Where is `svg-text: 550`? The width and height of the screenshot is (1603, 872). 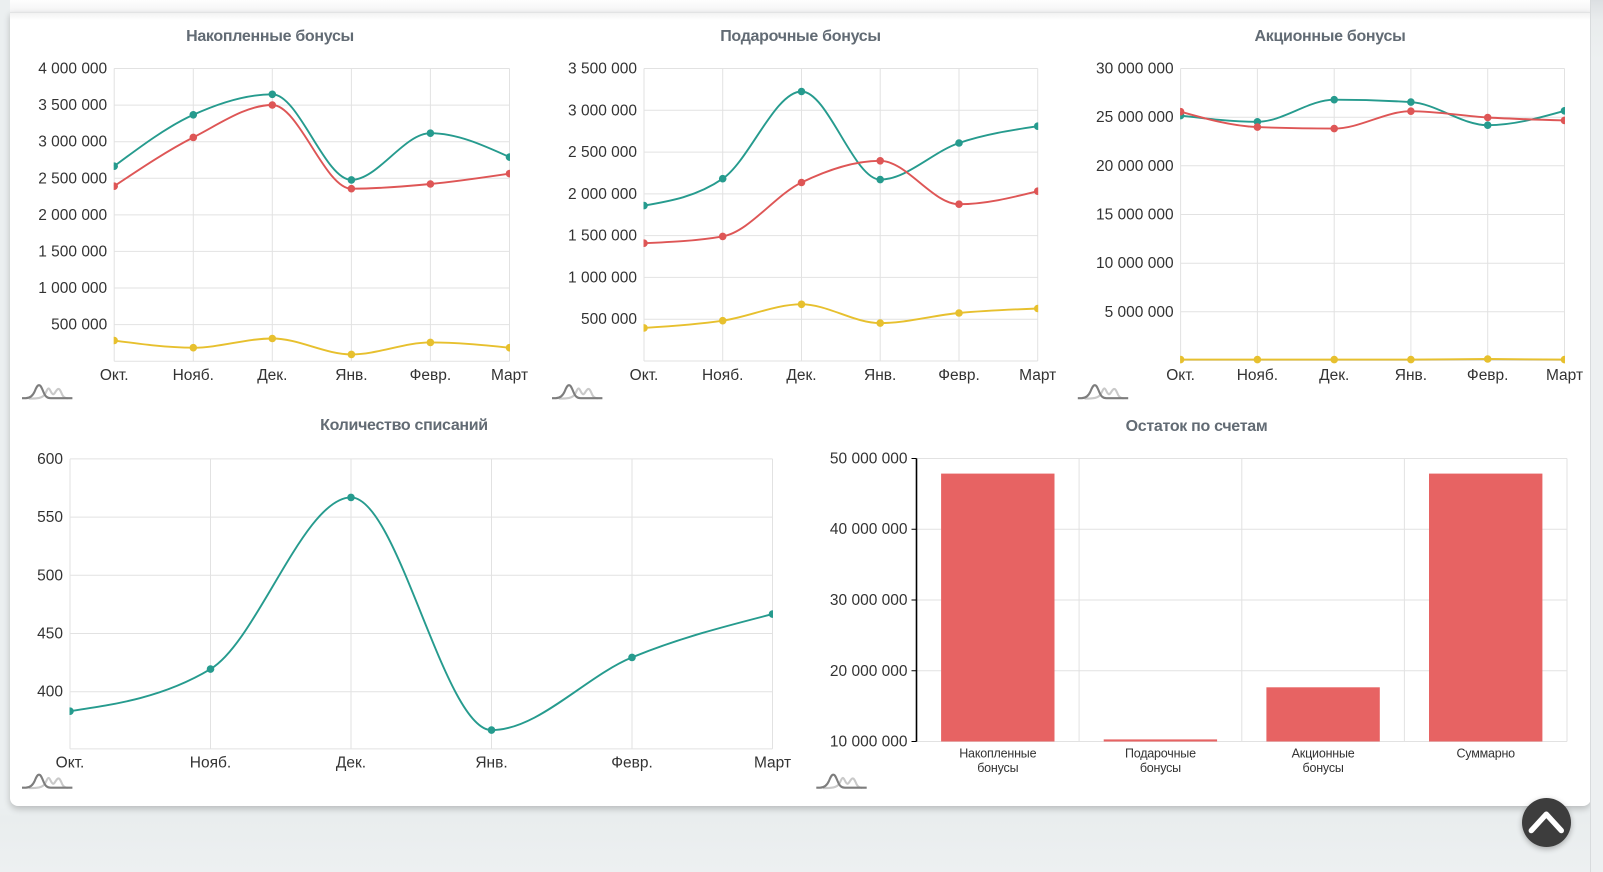
svg-text: 550 is located at coordinates (50, 517).